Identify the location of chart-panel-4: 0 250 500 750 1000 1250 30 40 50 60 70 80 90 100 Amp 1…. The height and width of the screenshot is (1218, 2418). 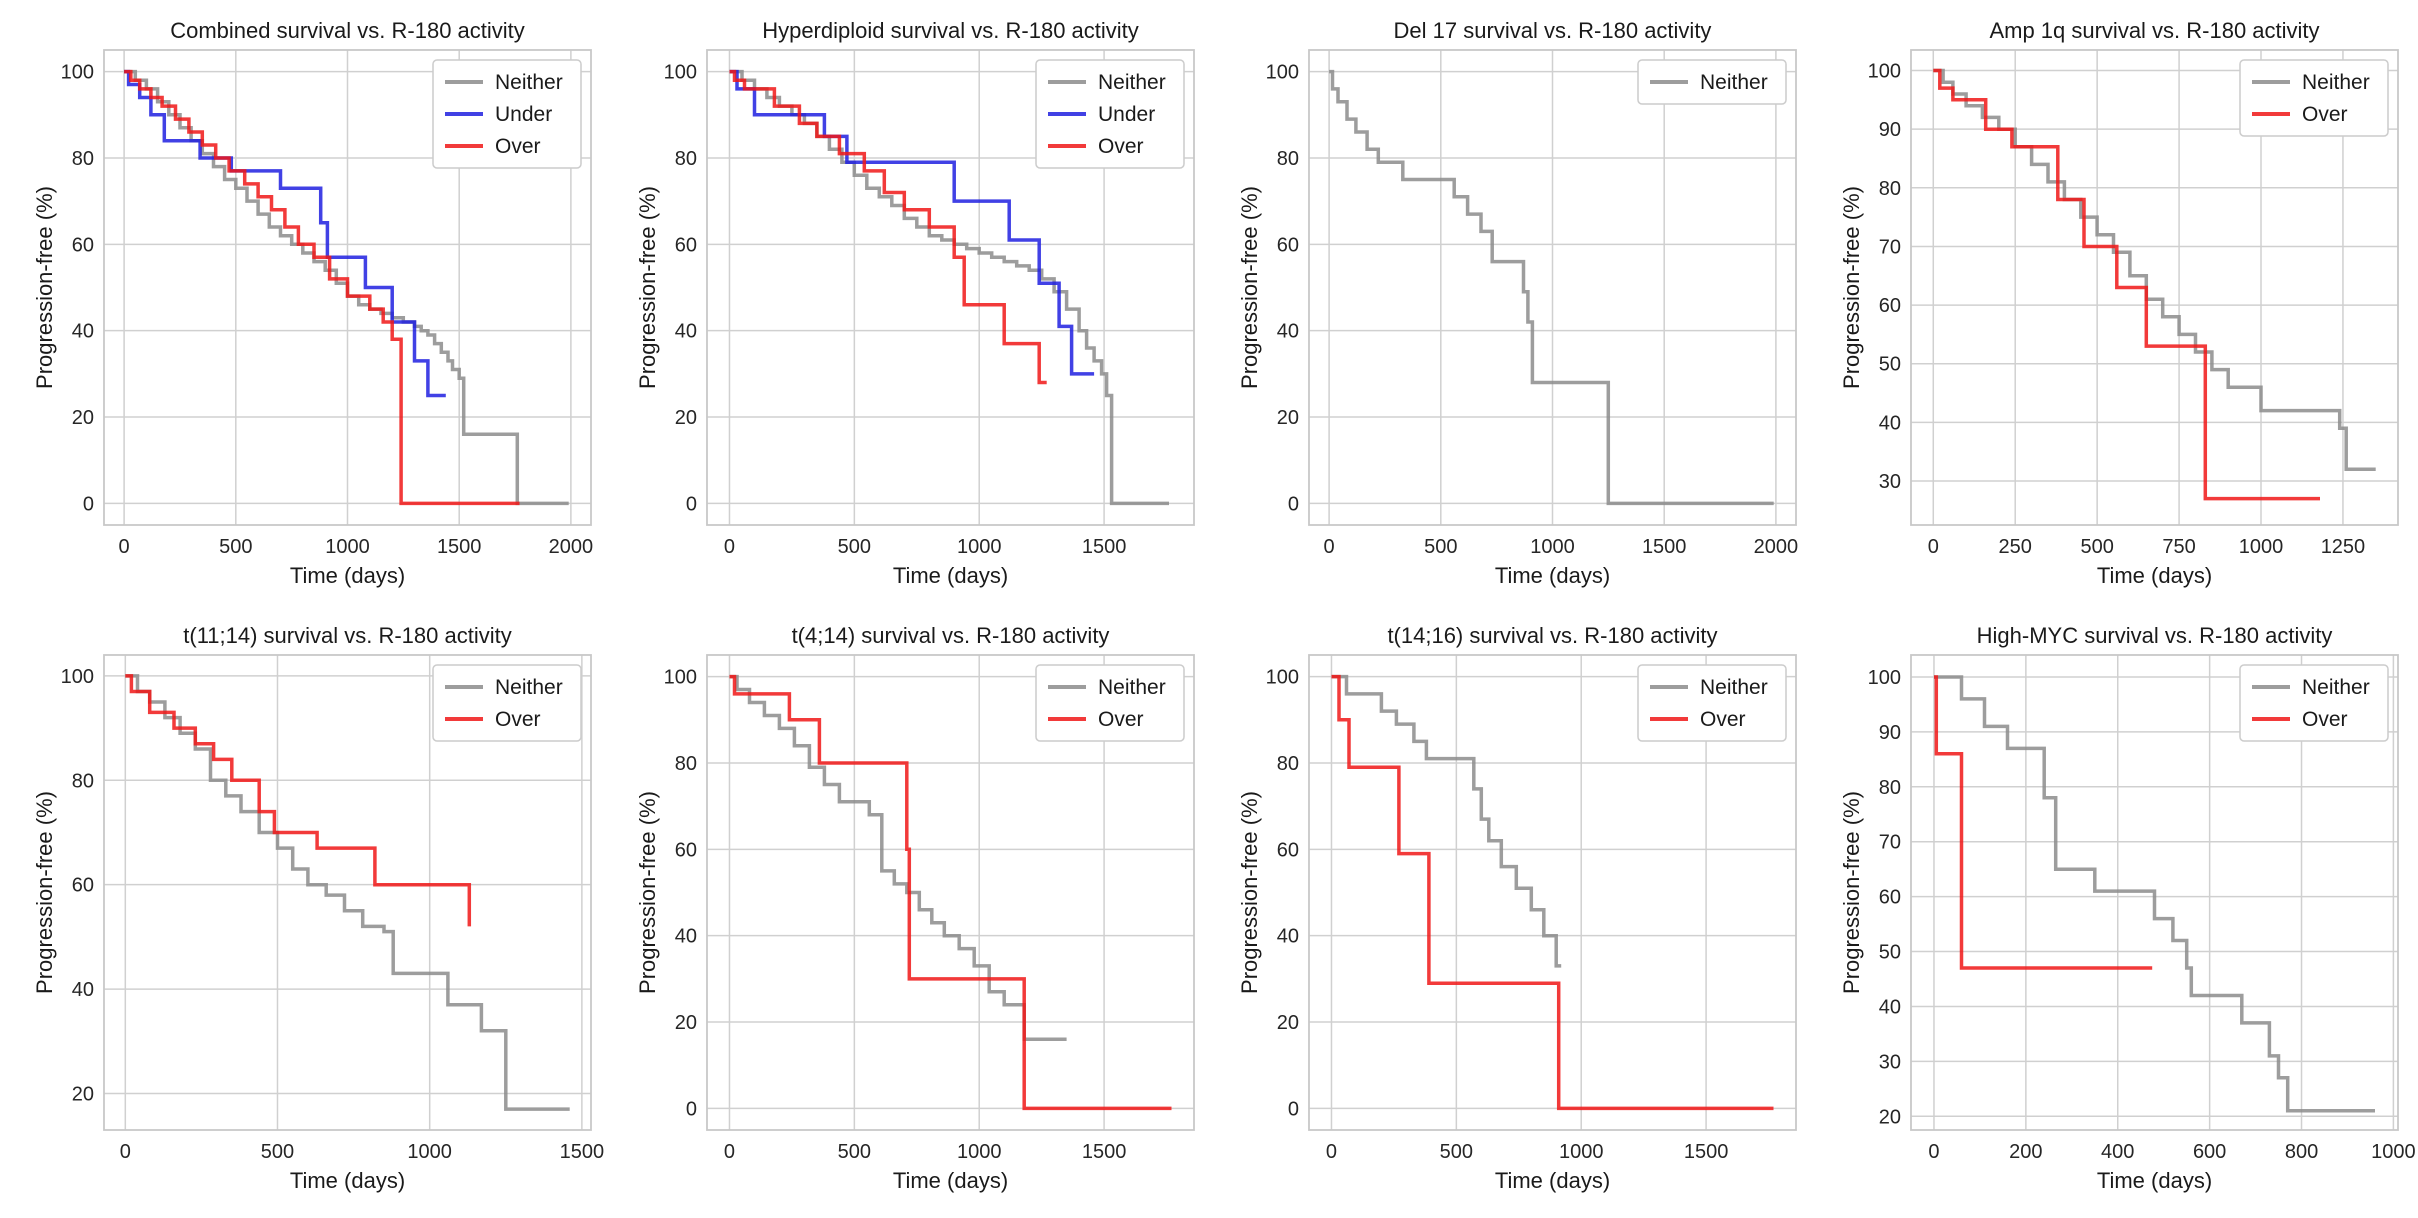
(2119, 303).